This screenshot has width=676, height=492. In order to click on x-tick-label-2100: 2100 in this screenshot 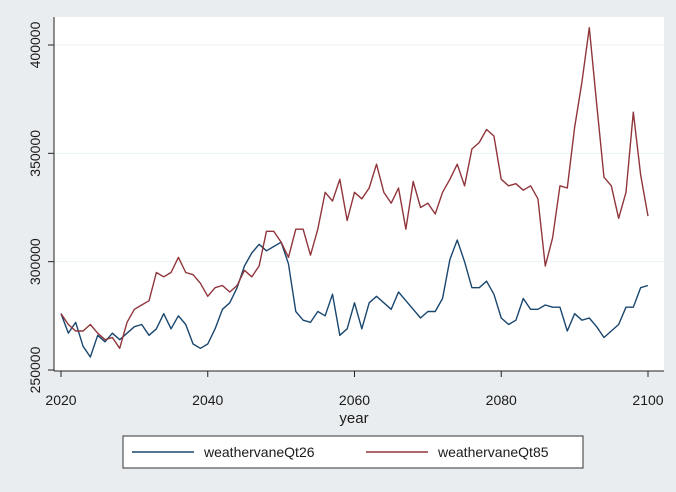, I will do `click(647, 400)`.